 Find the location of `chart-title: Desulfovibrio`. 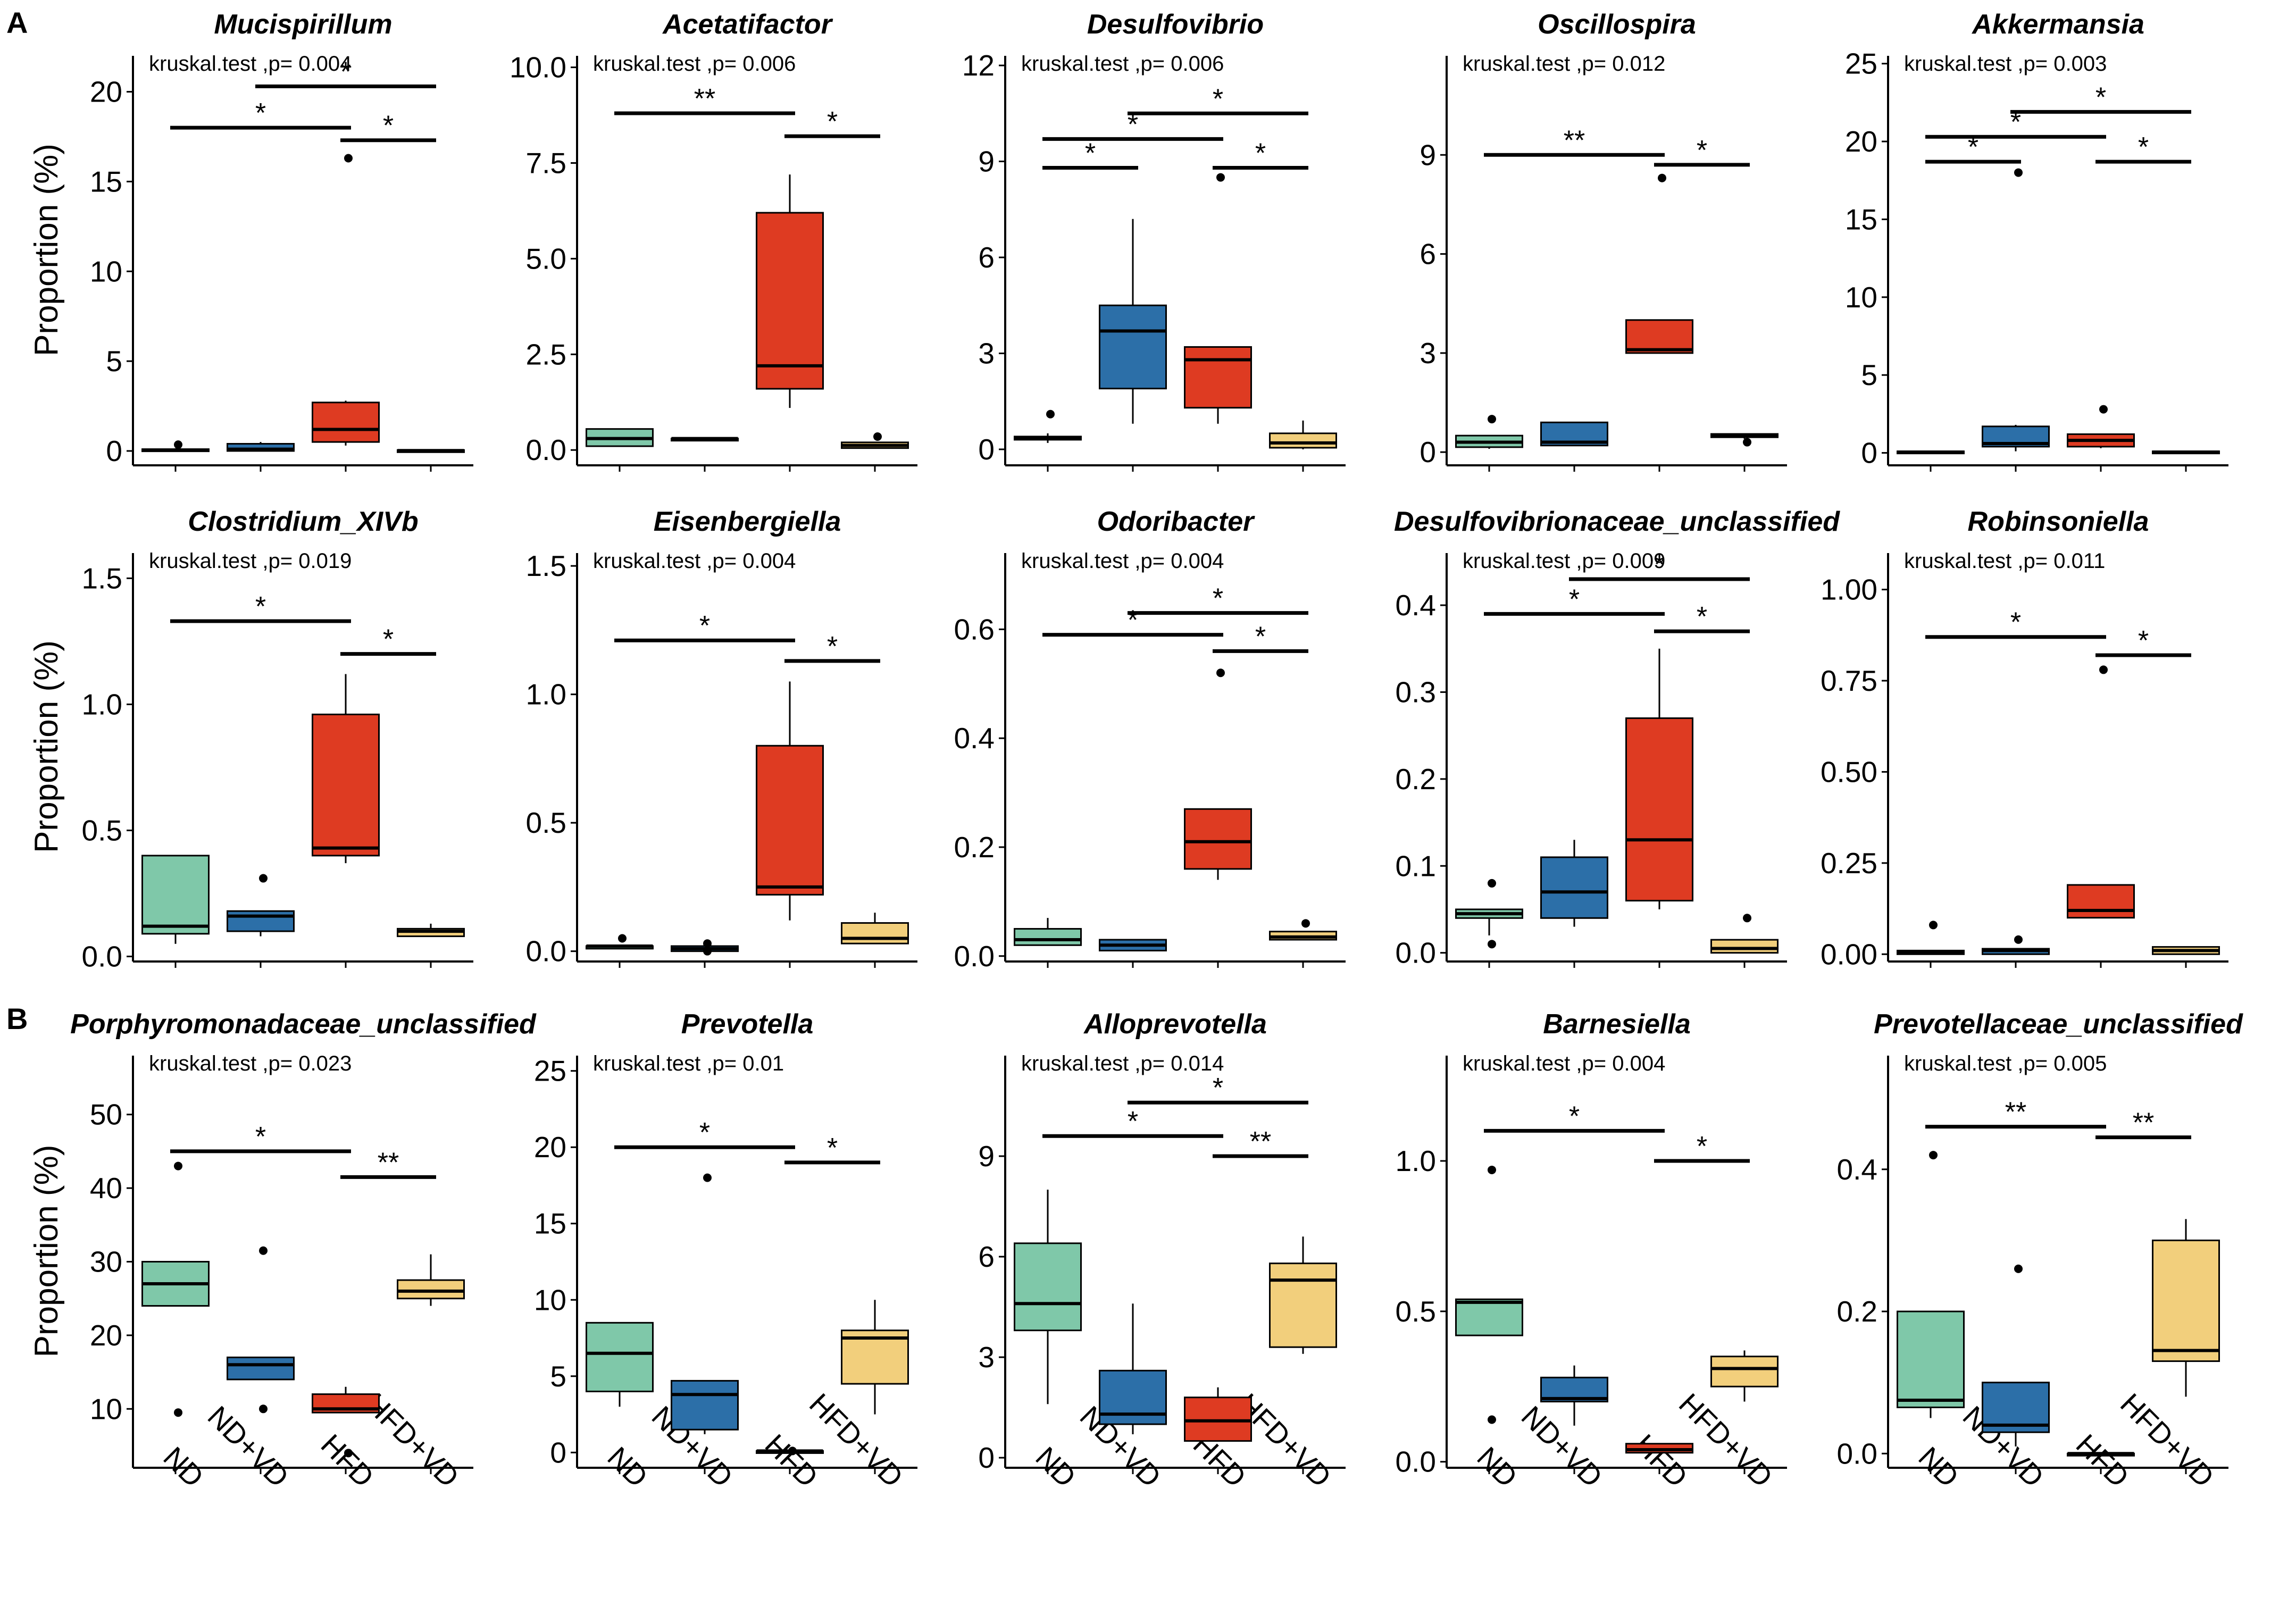

chart-title: Desulfovibrio is located at coordinates (1176, 24).